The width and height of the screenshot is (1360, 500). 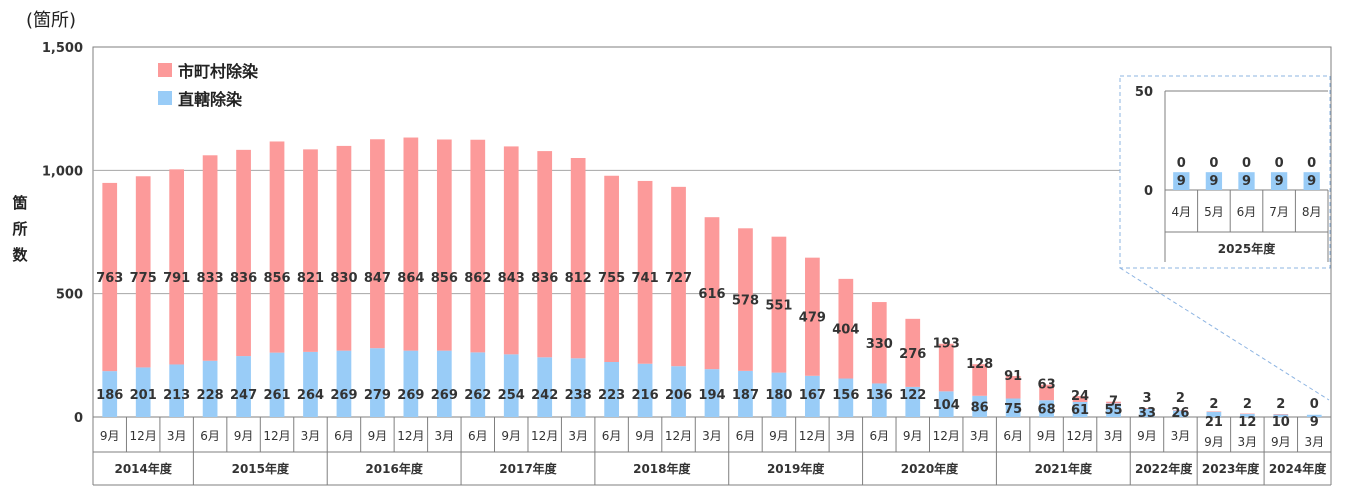 I want to click on year-label: 2020年度, so click(x=930, y=468).